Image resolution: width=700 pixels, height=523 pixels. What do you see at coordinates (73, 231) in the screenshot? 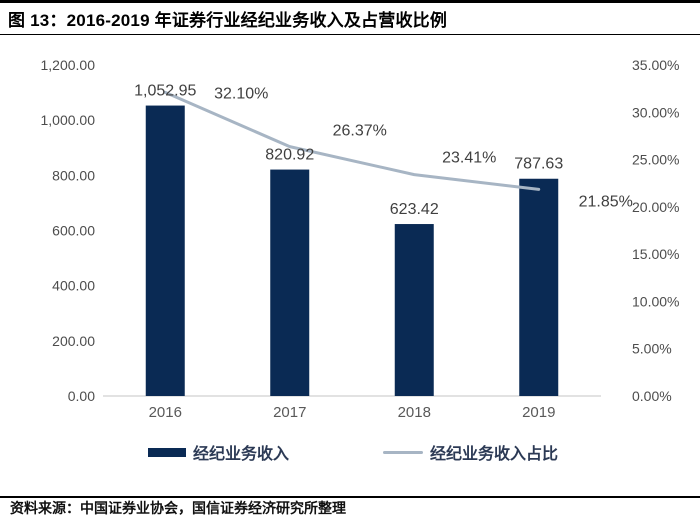
I see `left-axis-tick: 600.00` at bounding box center [73, 231].